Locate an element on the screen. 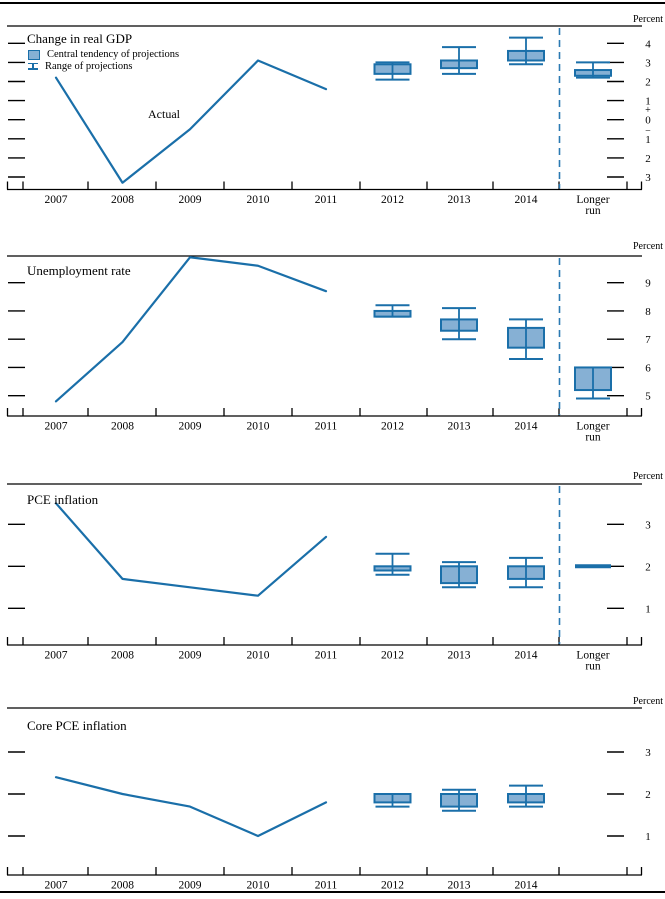 This screenshot has width=665, height=899. ytick-label: 7 is located at coordinates (648, 340).